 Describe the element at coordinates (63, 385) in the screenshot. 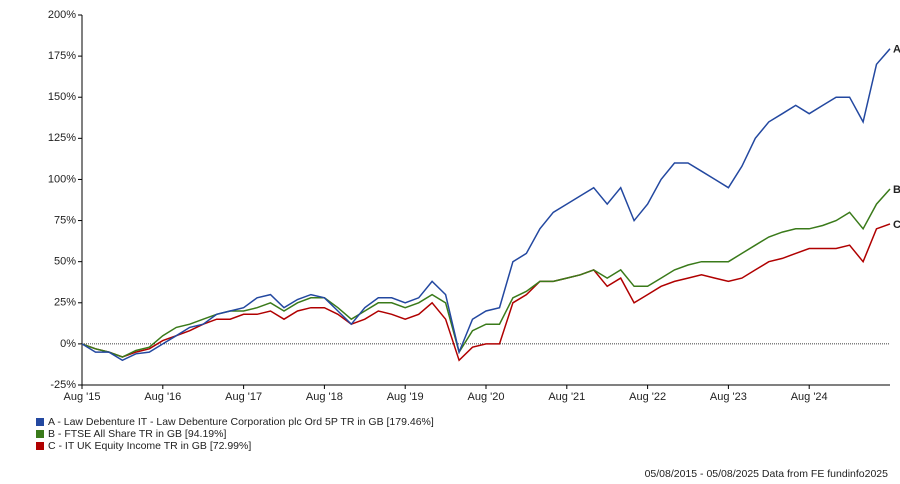

I see `y-tick-label: -25%` at that location.